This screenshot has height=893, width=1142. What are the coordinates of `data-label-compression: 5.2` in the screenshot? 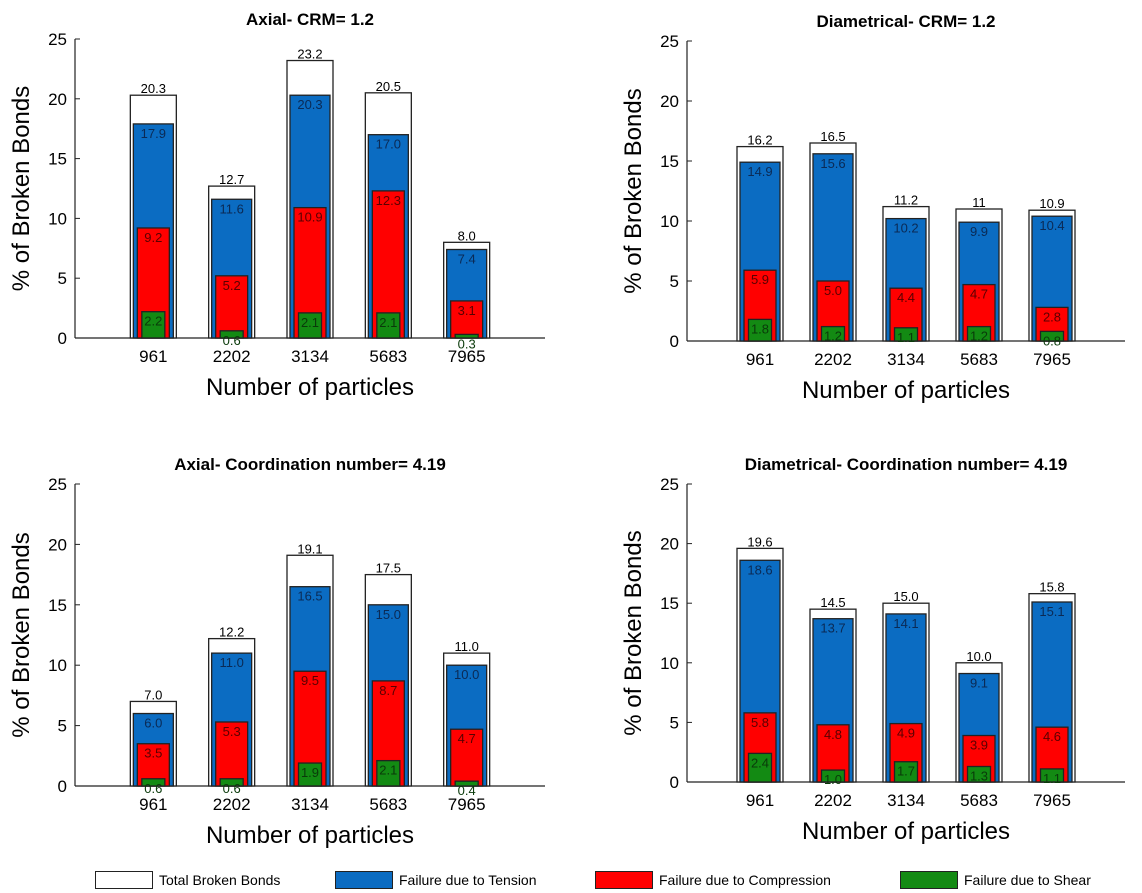 It's located at (232, 285).